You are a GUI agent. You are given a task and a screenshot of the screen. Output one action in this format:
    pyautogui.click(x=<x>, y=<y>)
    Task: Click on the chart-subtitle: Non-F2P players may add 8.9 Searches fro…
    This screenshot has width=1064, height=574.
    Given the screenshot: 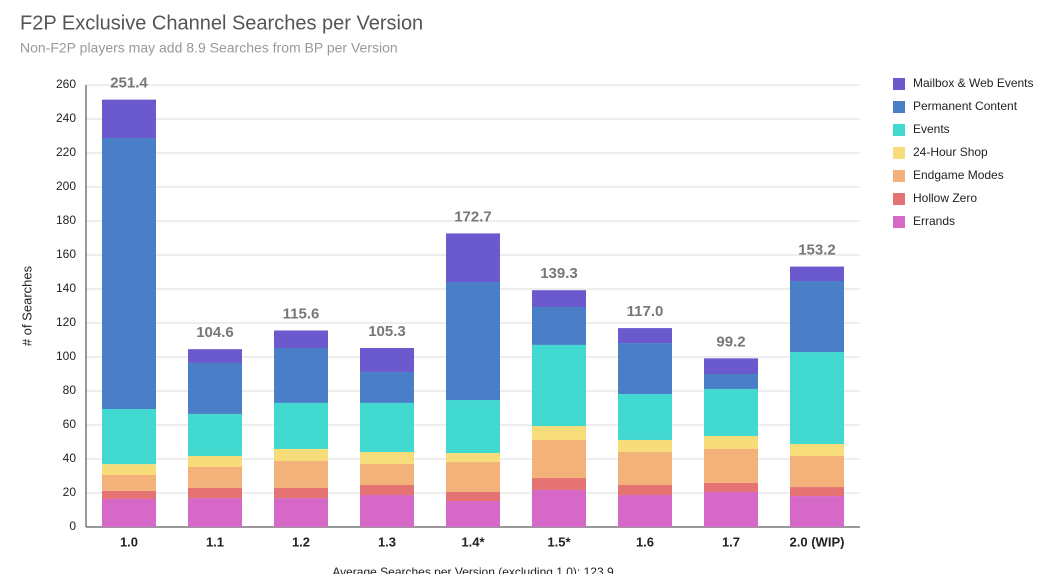 What is the action you would take?
    pyautogui.click(x=209, y=48)
    